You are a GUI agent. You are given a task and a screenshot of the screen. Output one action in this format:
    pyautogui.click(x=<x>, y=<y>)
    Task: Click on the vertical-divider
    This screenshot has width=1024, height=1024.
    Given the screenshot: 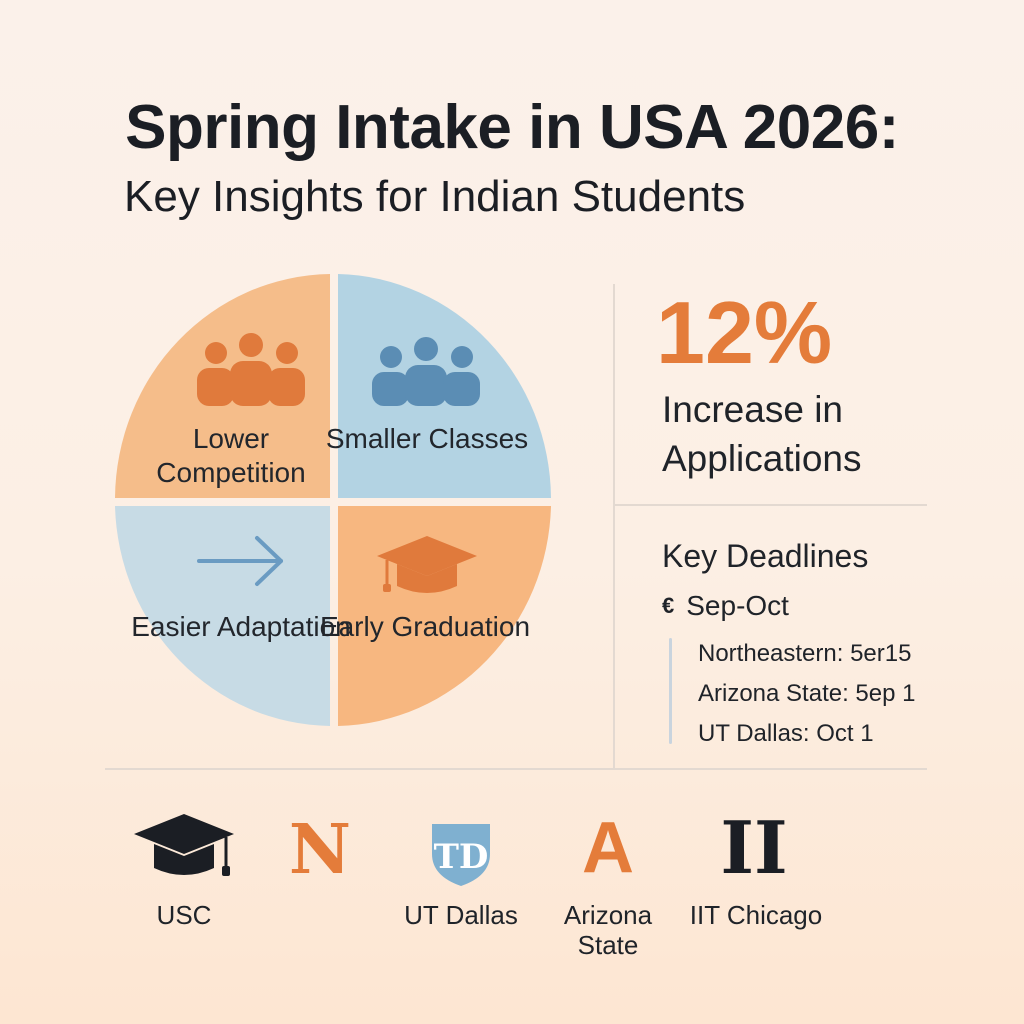 What is the action you would take?
    pyautogui.click(x=614, y=526)
    